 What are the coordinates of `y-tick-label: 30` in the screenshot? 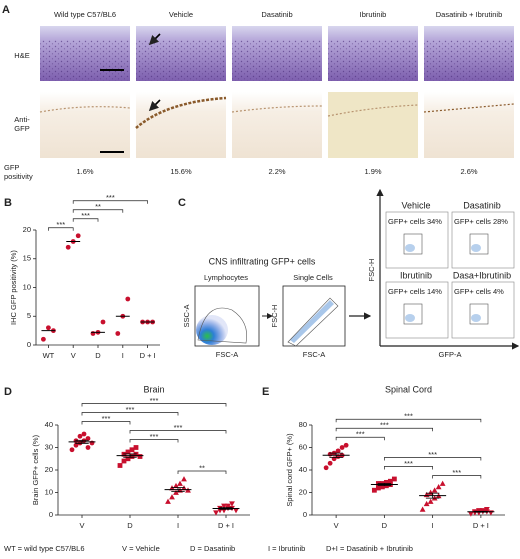 It's located at (49, 446).